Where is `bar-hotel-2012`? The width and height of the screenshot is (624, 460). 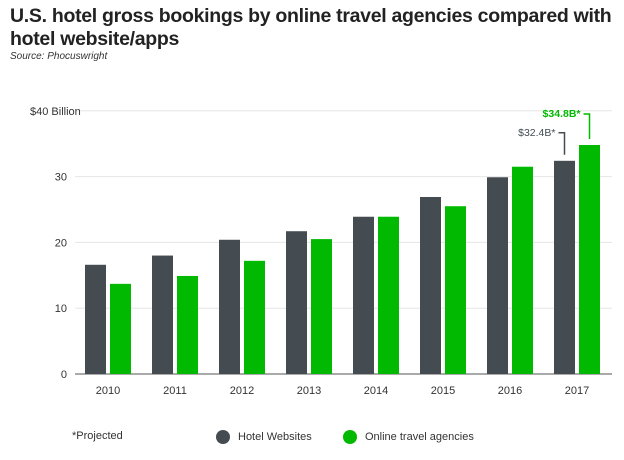
bar-hotel-2012 is located at coordinates (229, 306).